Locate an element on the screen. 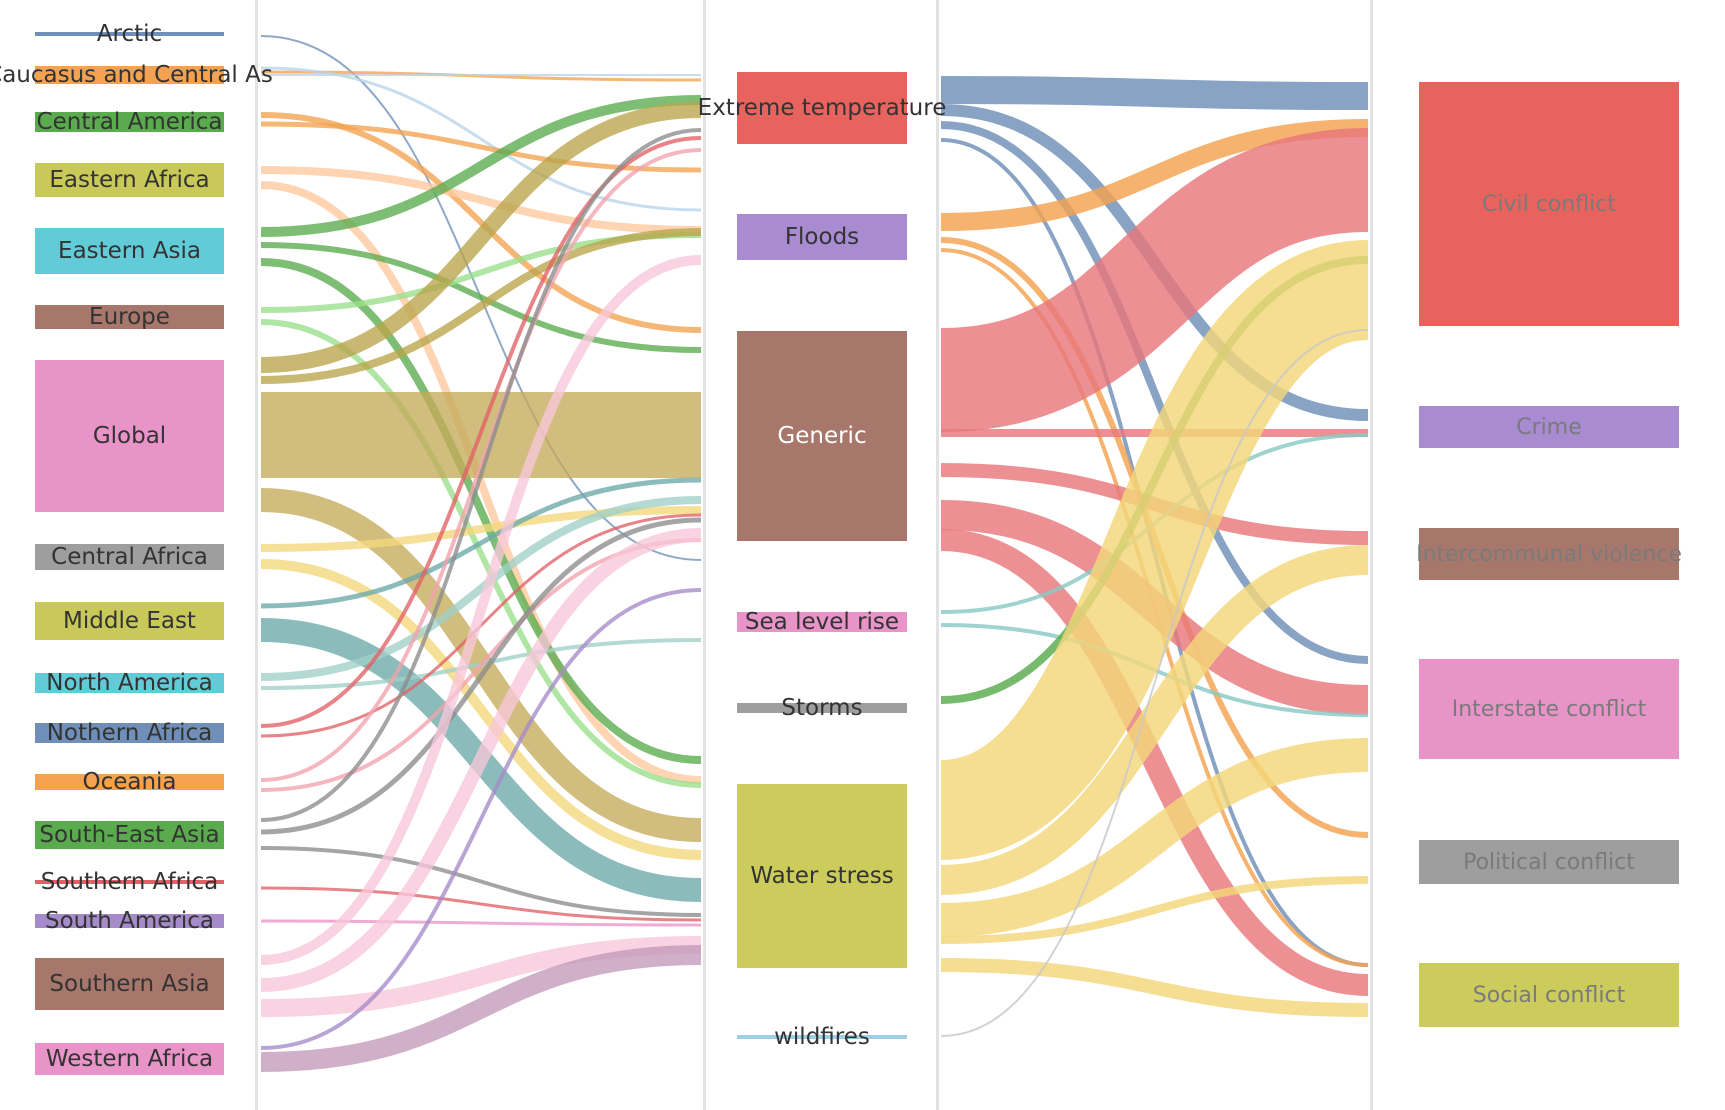 This screenshot has height=1110, width=1725. region-node-central-africa: Central Africa is located at coordinates (129, 557).